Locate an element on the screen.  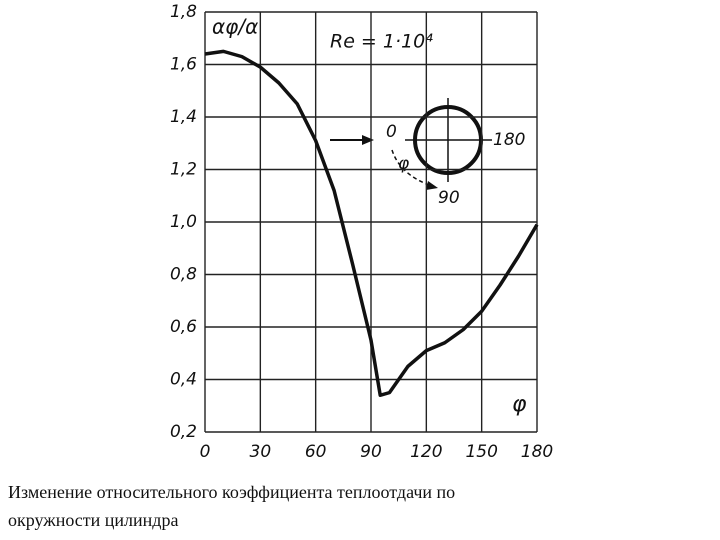
x-tick-label: 150 is located at coordinates (481, 452).